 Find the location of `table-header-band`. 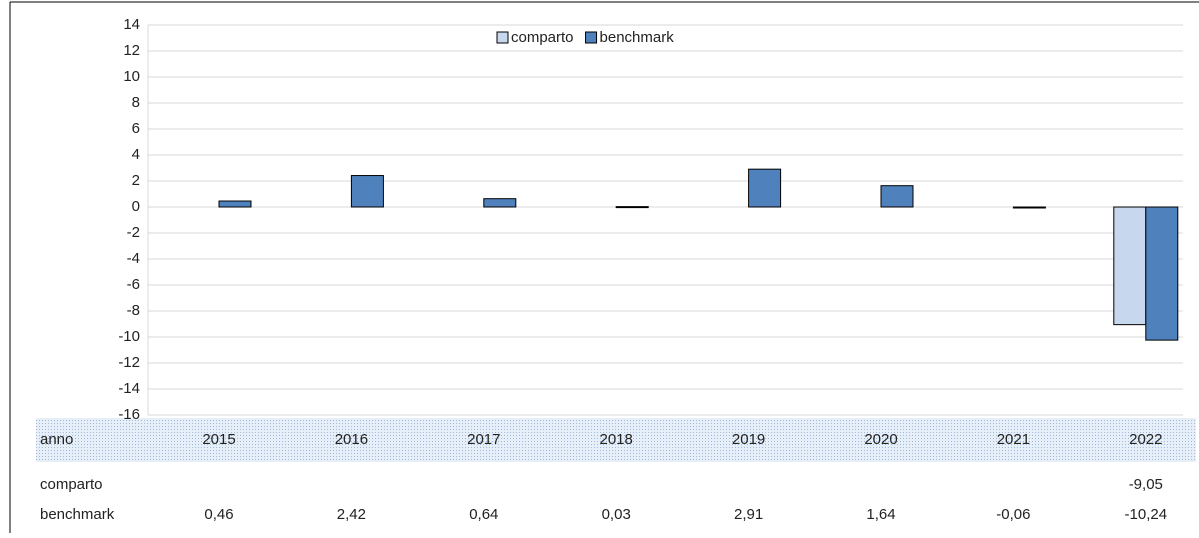

table-header-band is located at coordinates (616, 440).